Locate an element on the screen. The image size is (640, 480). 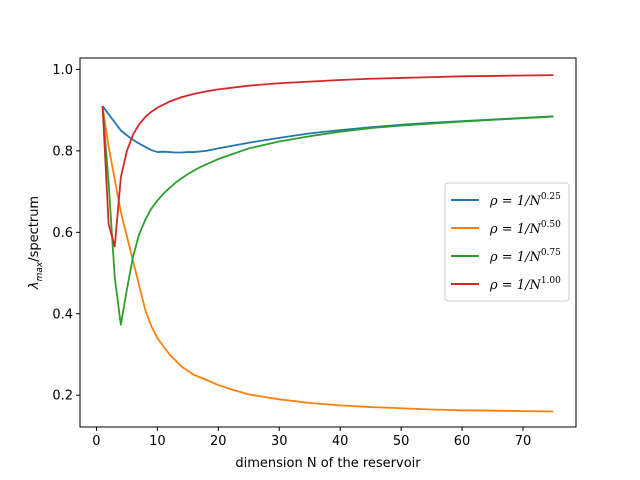
x-tick-label: 10 is located at coordinates (157, 441).